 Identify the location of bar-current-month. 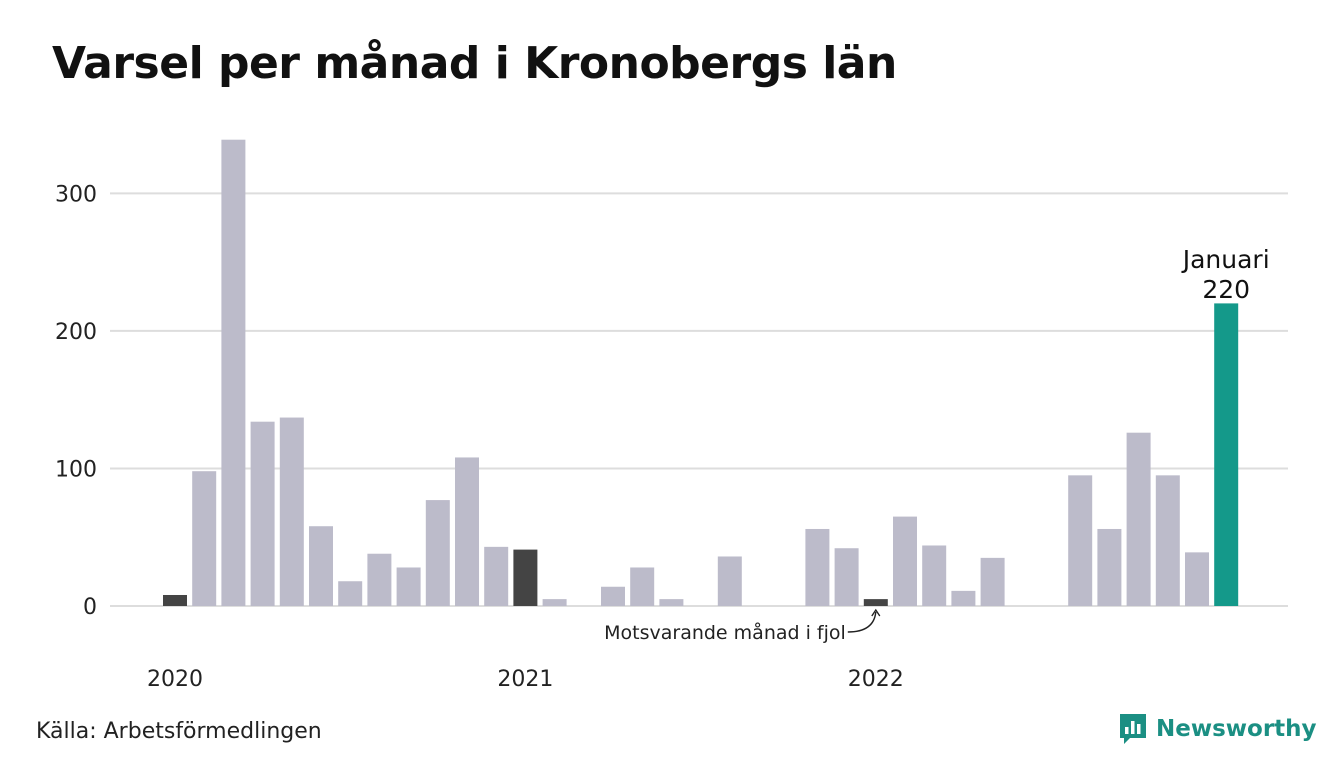
(1226, 454).